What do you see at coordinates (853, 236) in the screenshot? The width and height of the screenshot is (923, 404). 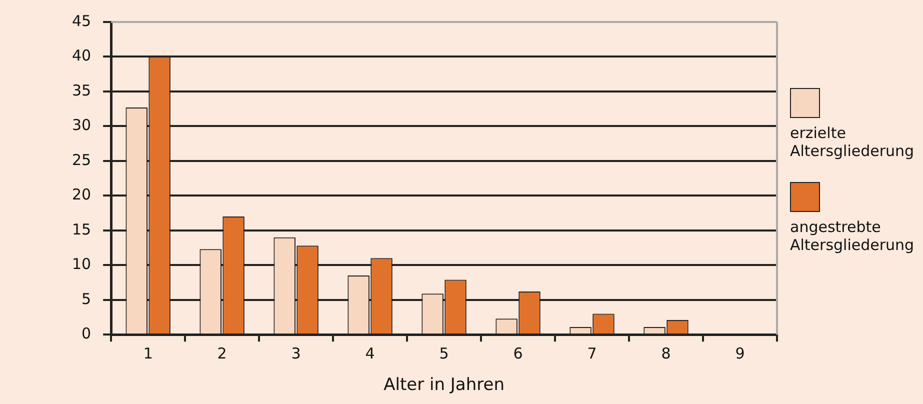 I see `legend-label: angestrebte Altersgliederung` at bounding box center [853, 236].